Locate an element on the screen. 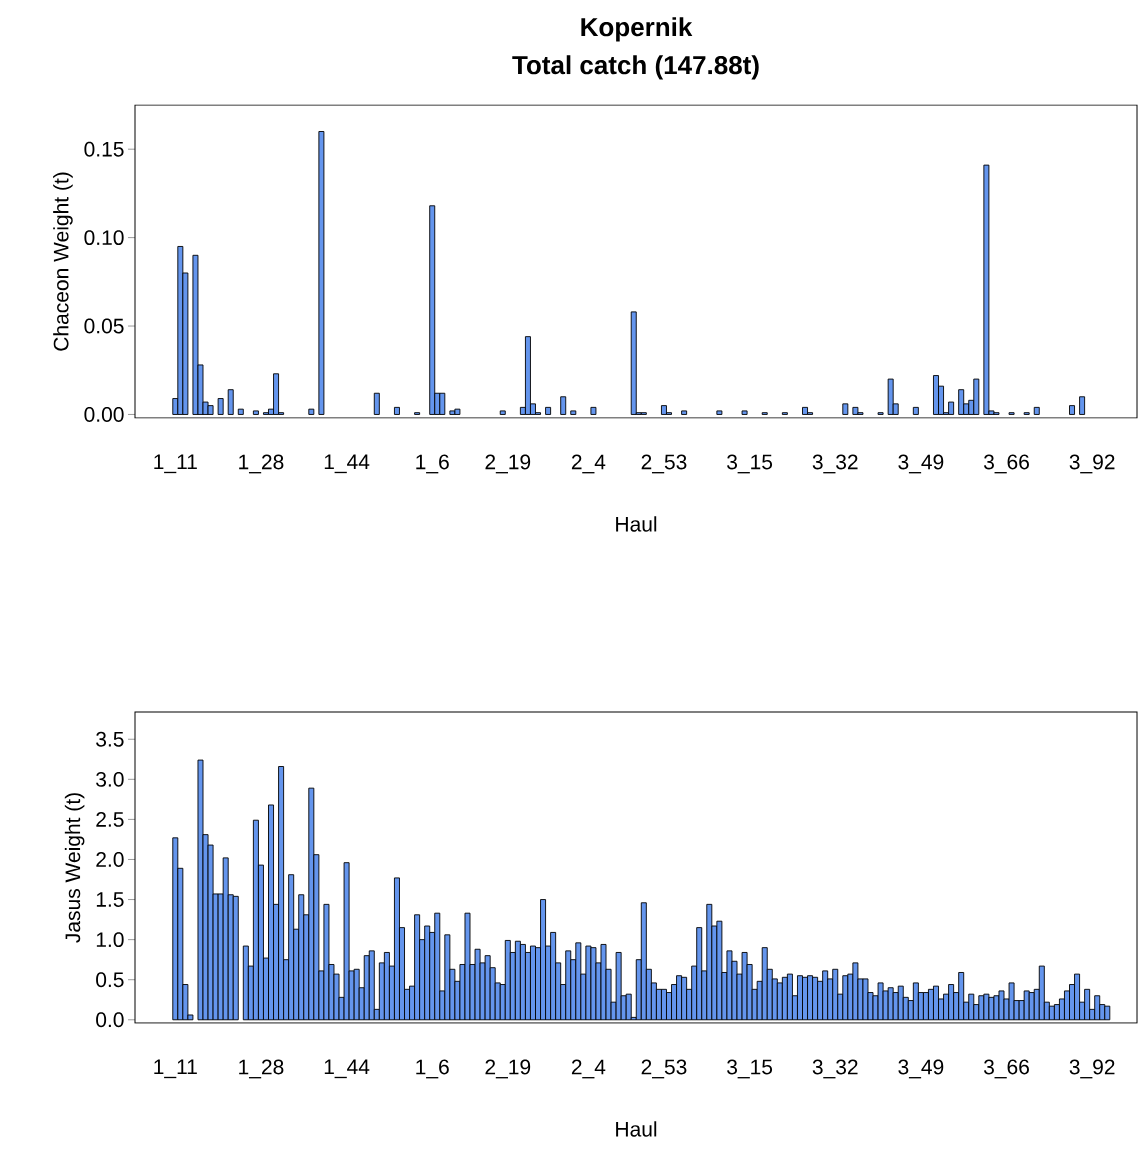  y-tick-label: 0.10 is located at coordinates (104, 238).